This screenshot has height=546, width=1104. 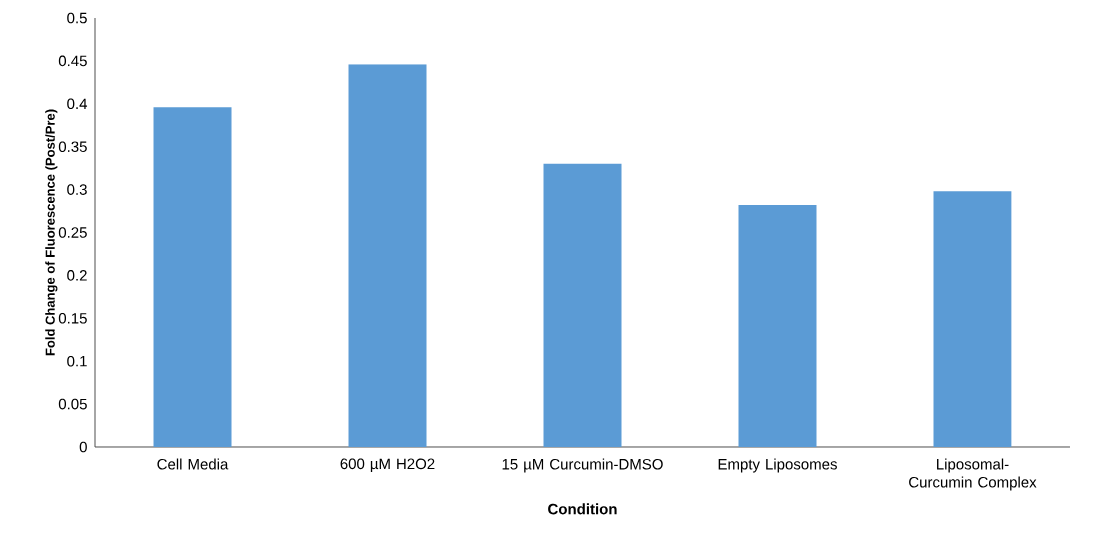 I want to click on x-tick-label: Cell Media, so click(x=193, y=464).